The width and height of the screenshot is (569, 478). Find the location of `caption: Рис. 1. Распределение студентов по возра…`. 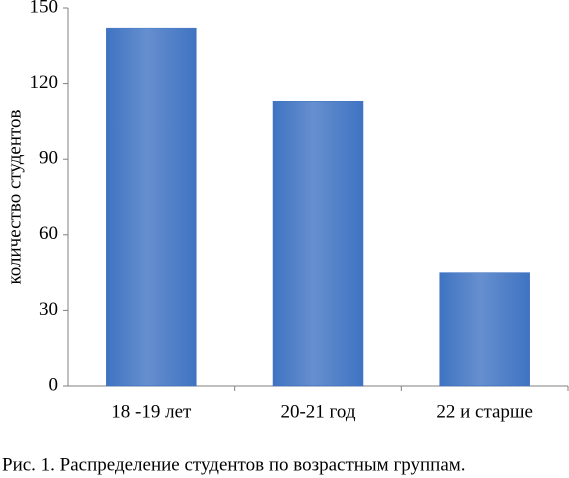

caption: Рис. 1. Распределение студентов по возра… is located at coordinates (234, 464).